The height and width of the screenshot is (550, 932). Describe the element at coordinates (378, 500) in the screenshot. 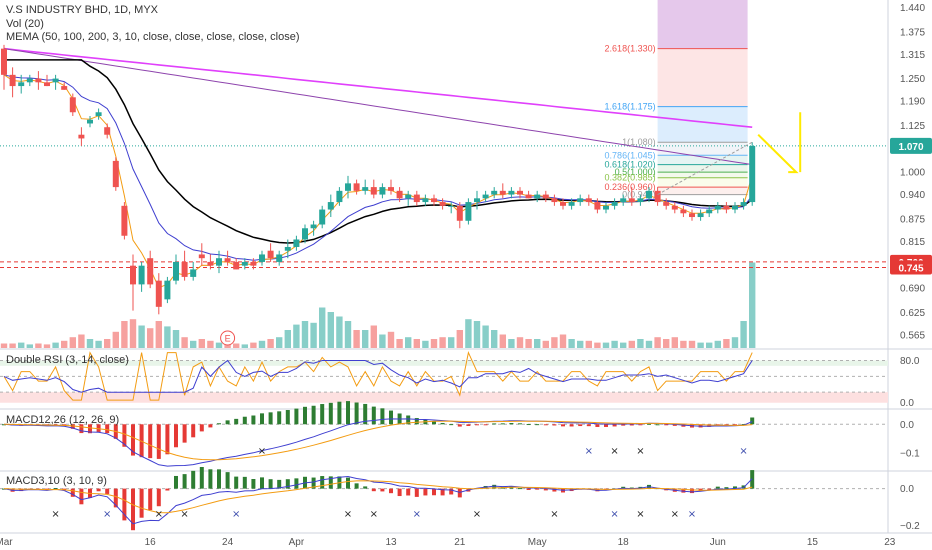

I see `macd2-macd-line` at that location.